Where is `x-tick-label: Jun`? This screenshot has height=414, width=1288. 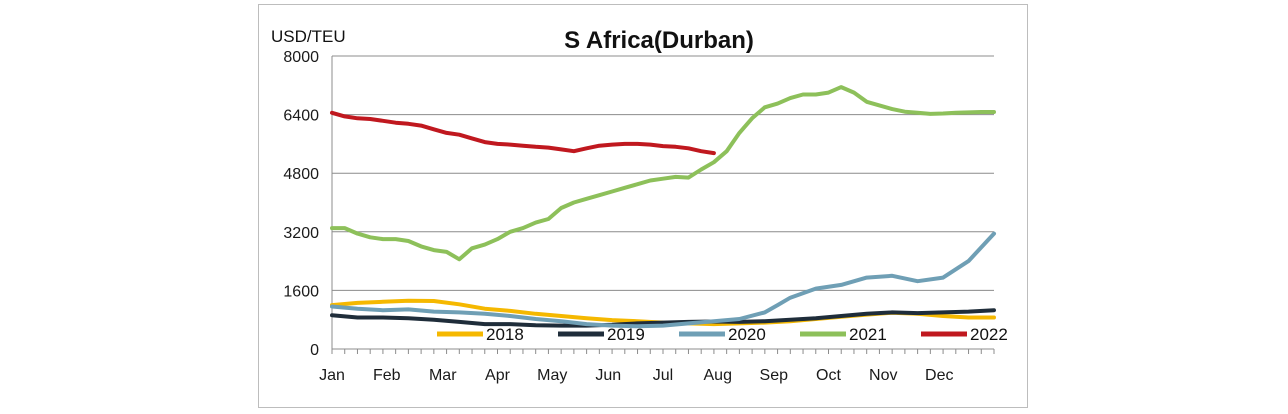 x-tick-label: Jun is located at coordinates (608, 375).